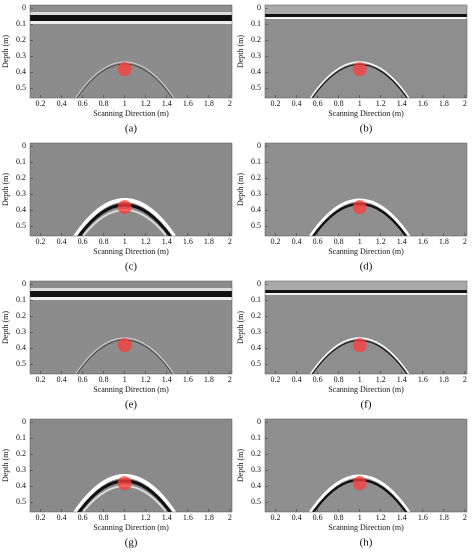  Describe the element at coordinates (131, 543) in the screenshot. I see `panel-label: (g)` at that location.